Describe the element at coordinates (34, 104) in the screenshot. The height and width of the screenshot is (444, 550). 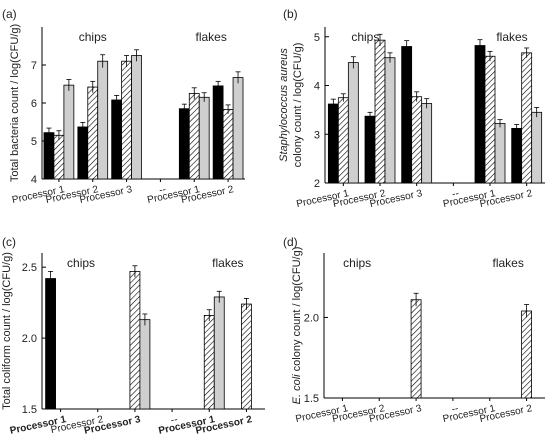
I see `y-tick-label: 6` at that location.